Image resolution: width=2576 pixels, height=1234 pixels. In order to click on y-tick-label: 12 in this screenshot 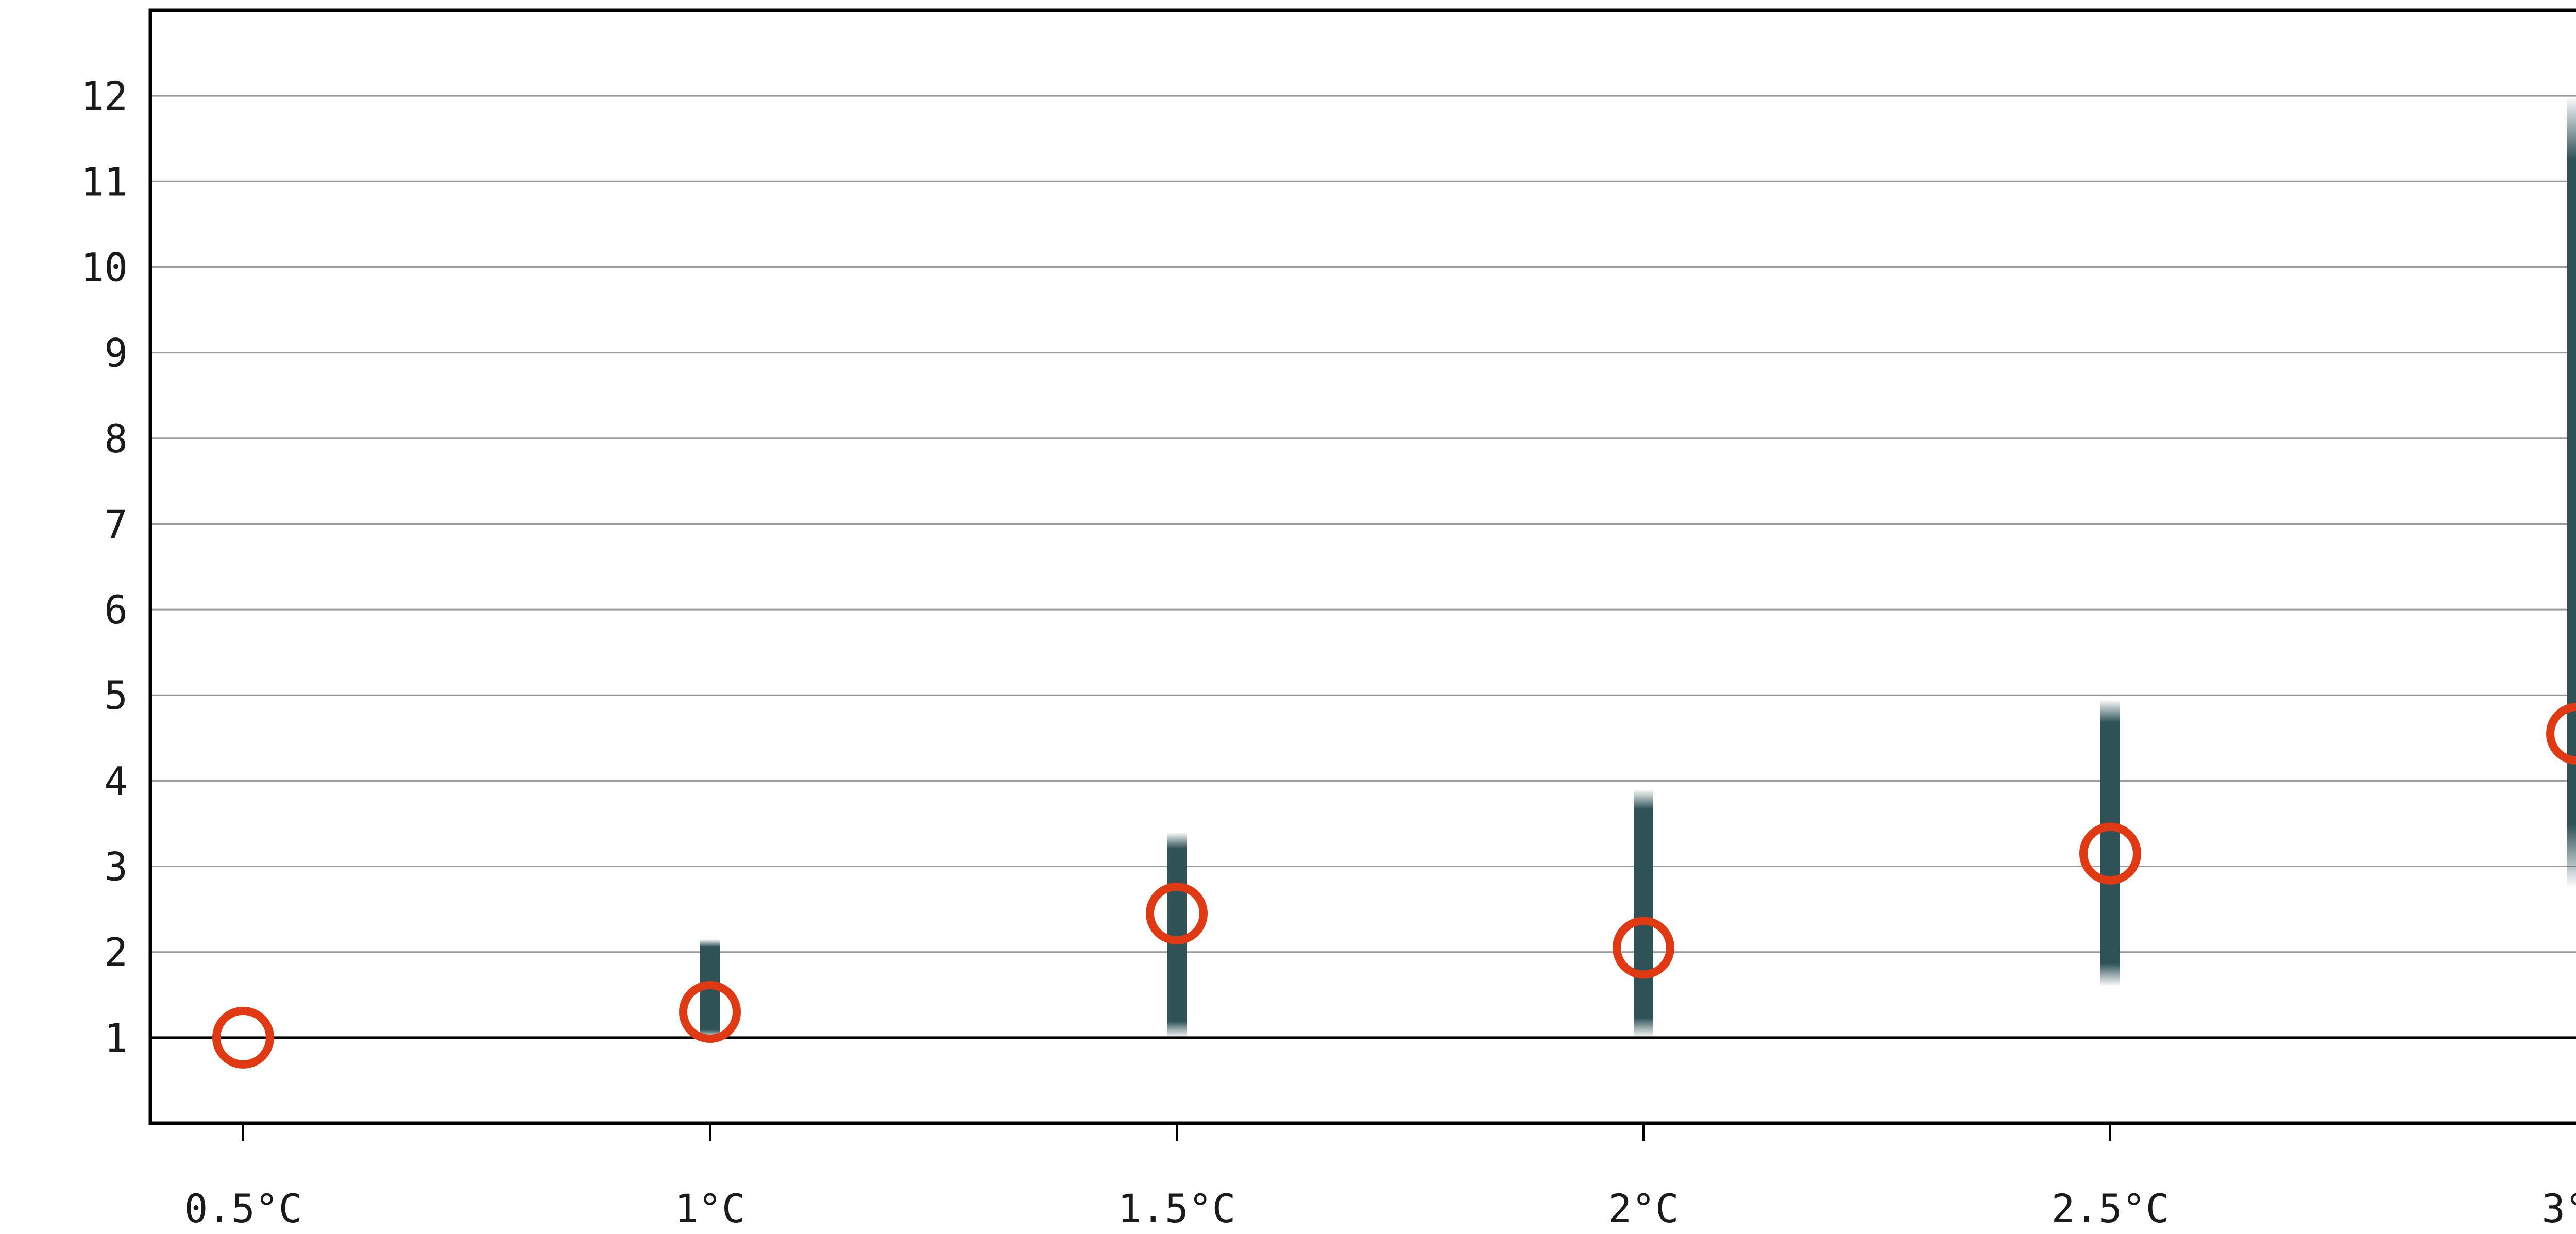, I will do `click(104, 96)`.